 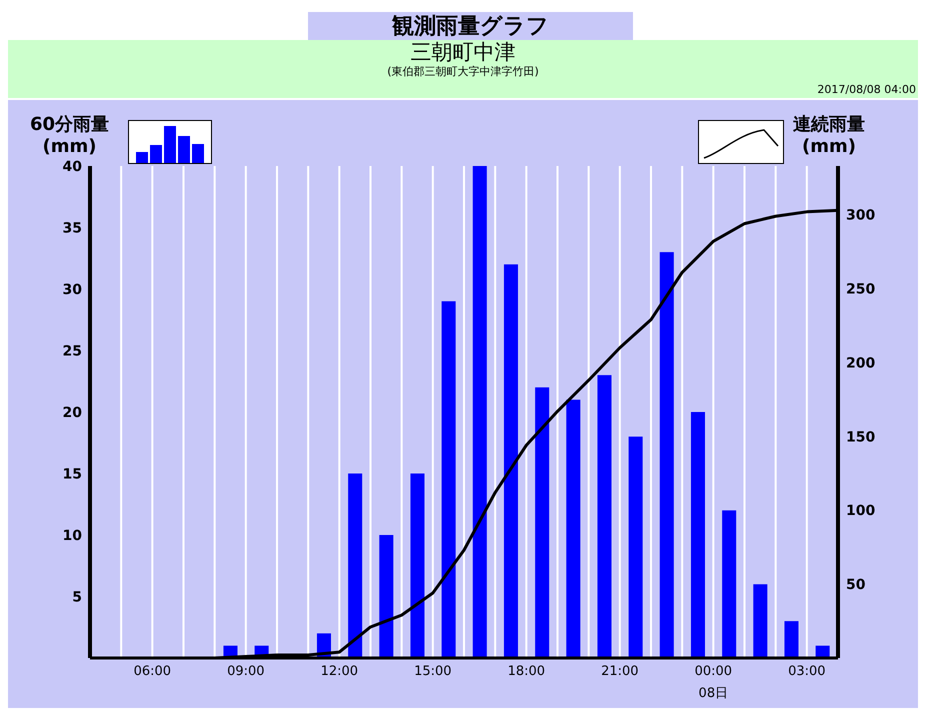 What do you see at coordinates (807, 672) in the screenshot?
I see `x-tick-label: 03:00` at bounding box center [807, 672].